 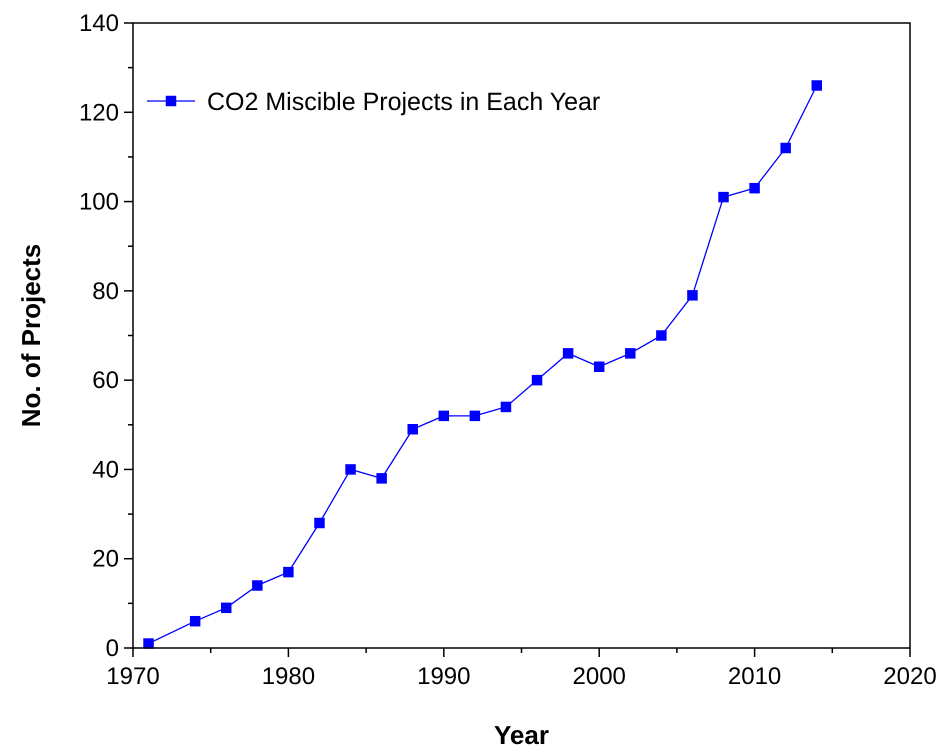 I want to click on y-tick-label: 60, so click(x=105, y=380).